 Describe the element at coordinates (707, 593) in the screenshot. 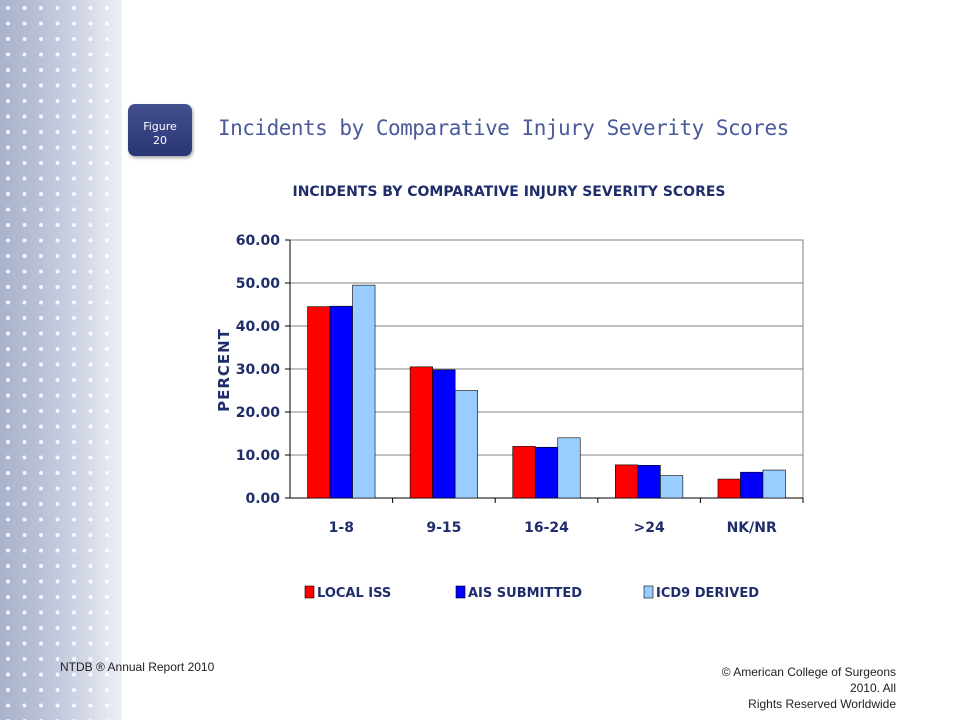

I see `legend-label: ICD9 DERIVED` at that location.